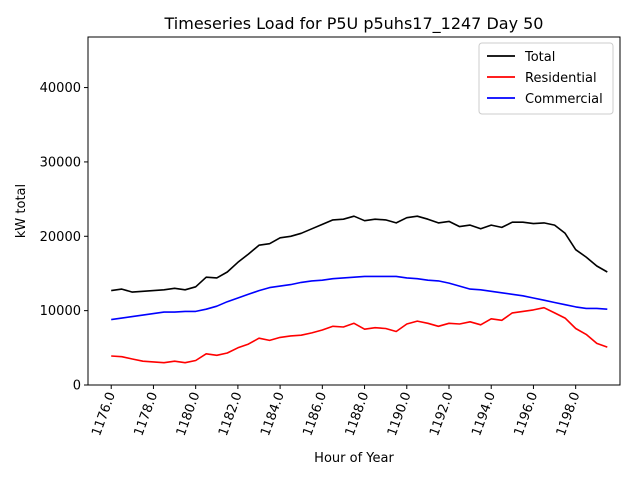  Describe the element at coordinates (60, 162) in the screenshot. I see `y-tick-label: 30000` at that location.